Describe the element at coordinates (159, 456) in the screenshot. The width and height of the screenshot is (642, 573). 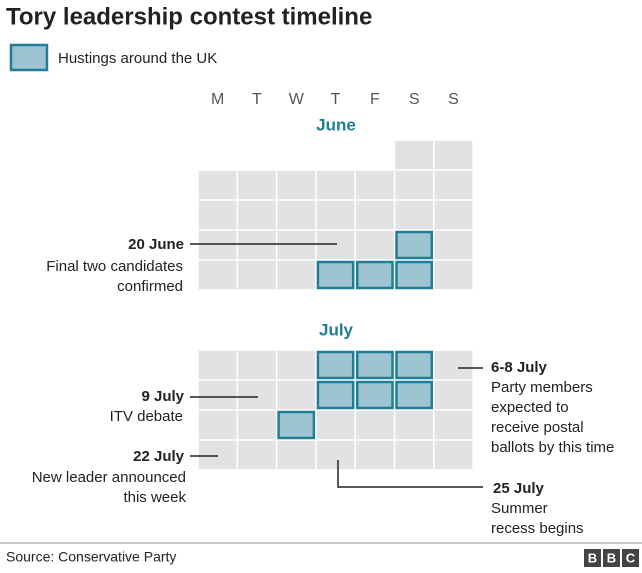
I see `annotation-date: 22 July` at that location.